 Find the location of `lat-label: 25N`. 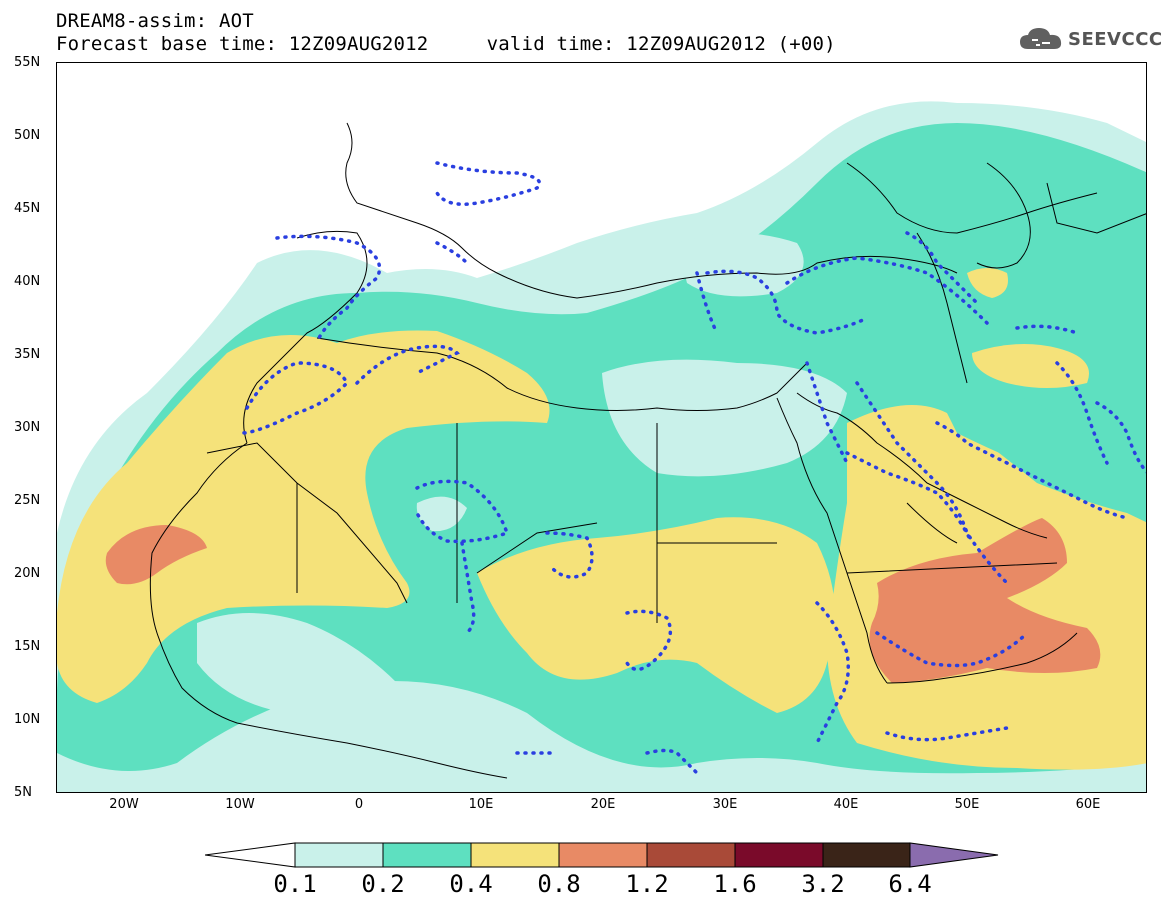

lat-label: 25N is located at coordinates (27, 500).